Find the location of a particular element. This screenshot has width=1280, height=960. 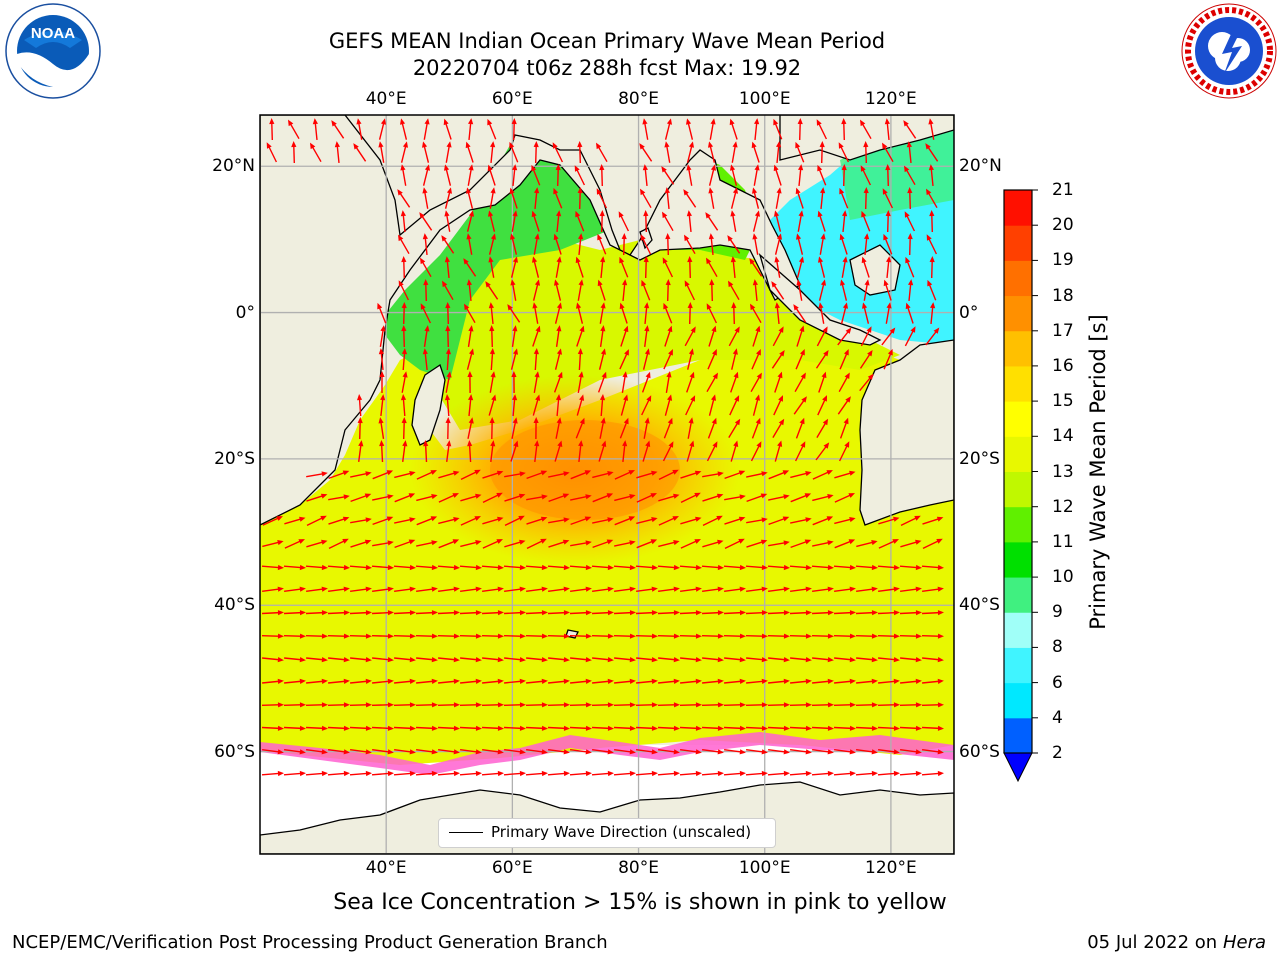

map-legend: Primary Wave Direction (unscaled) is located at coordinates (607, 833).